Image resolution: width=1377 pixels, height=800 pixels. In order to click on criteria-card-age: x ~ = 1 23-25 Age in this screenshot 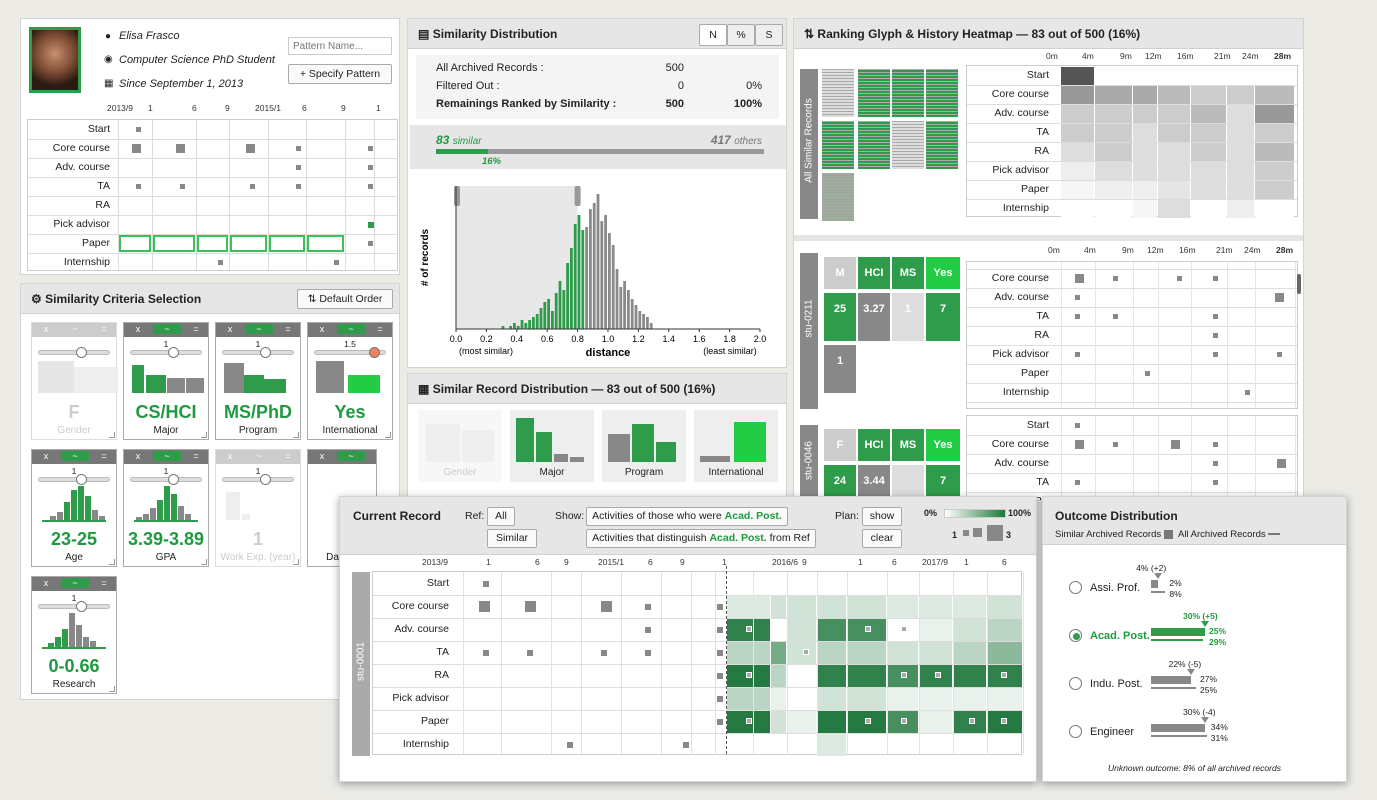, I will do `click(74, 508)`.